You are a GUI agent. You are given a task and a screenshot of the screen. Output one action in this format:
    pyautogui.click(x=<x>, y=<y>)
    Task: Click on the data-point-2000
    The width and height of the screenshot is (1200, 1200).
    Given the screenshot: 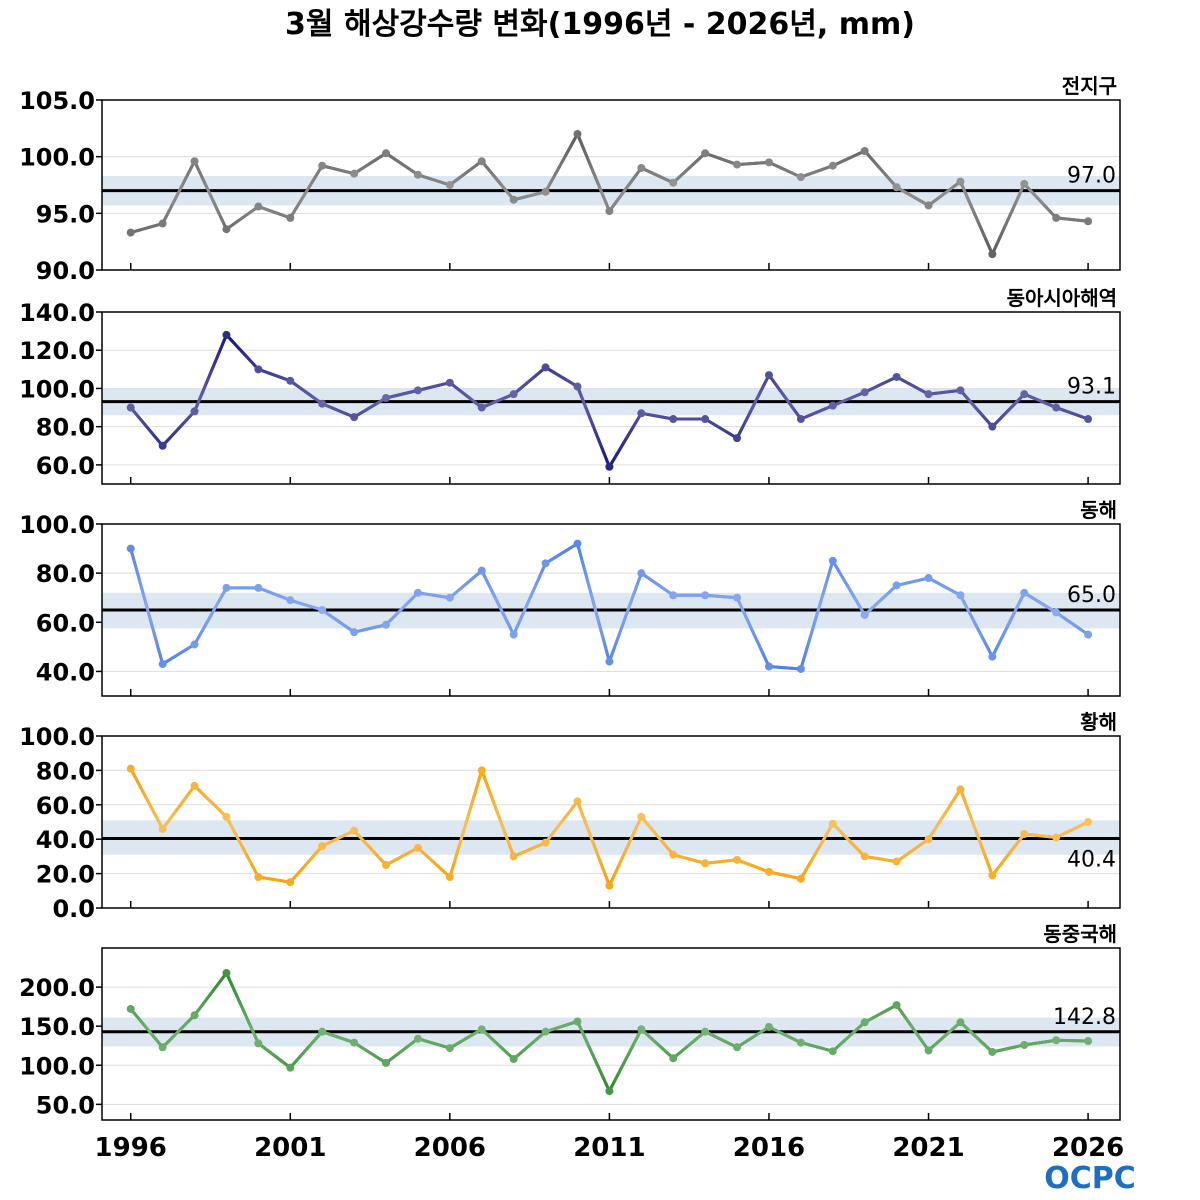 What is the action you would take?
    pyautogui.click(x=258, y=877)
    